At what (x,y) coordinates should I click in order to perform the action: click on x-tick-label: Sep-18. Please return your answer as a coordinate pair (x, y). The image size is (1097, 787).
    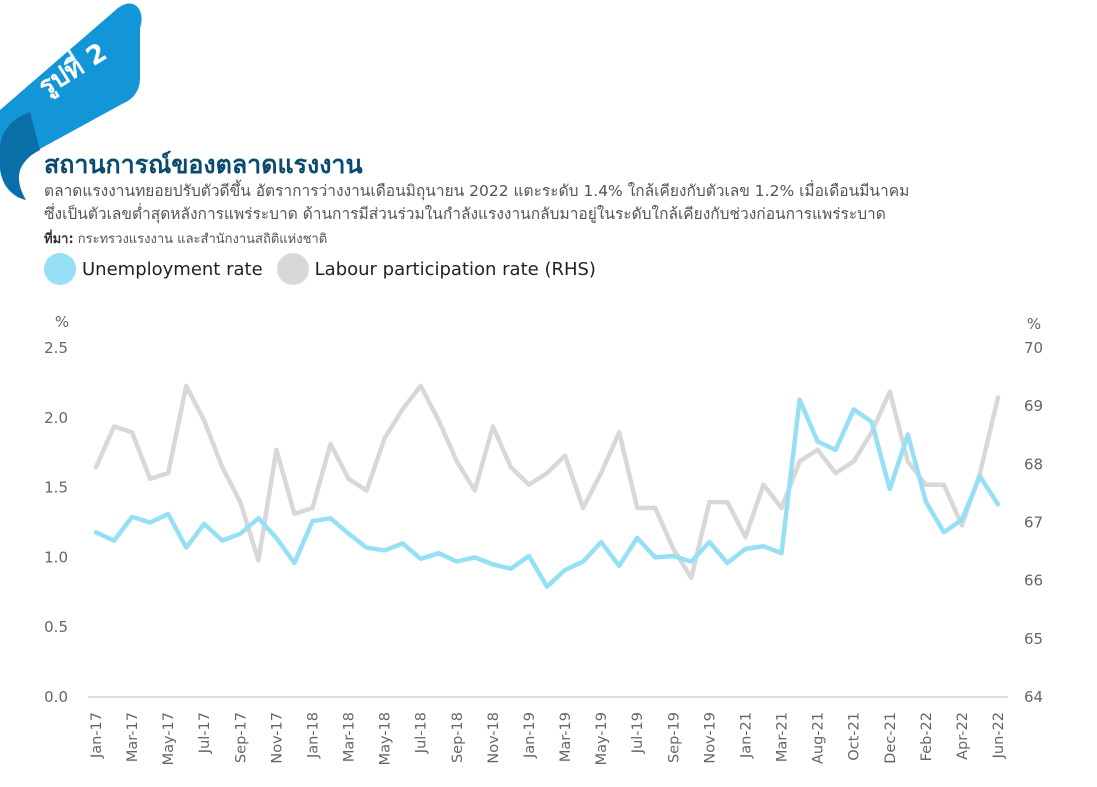
    Looking at the image, I should click on (458, 737).